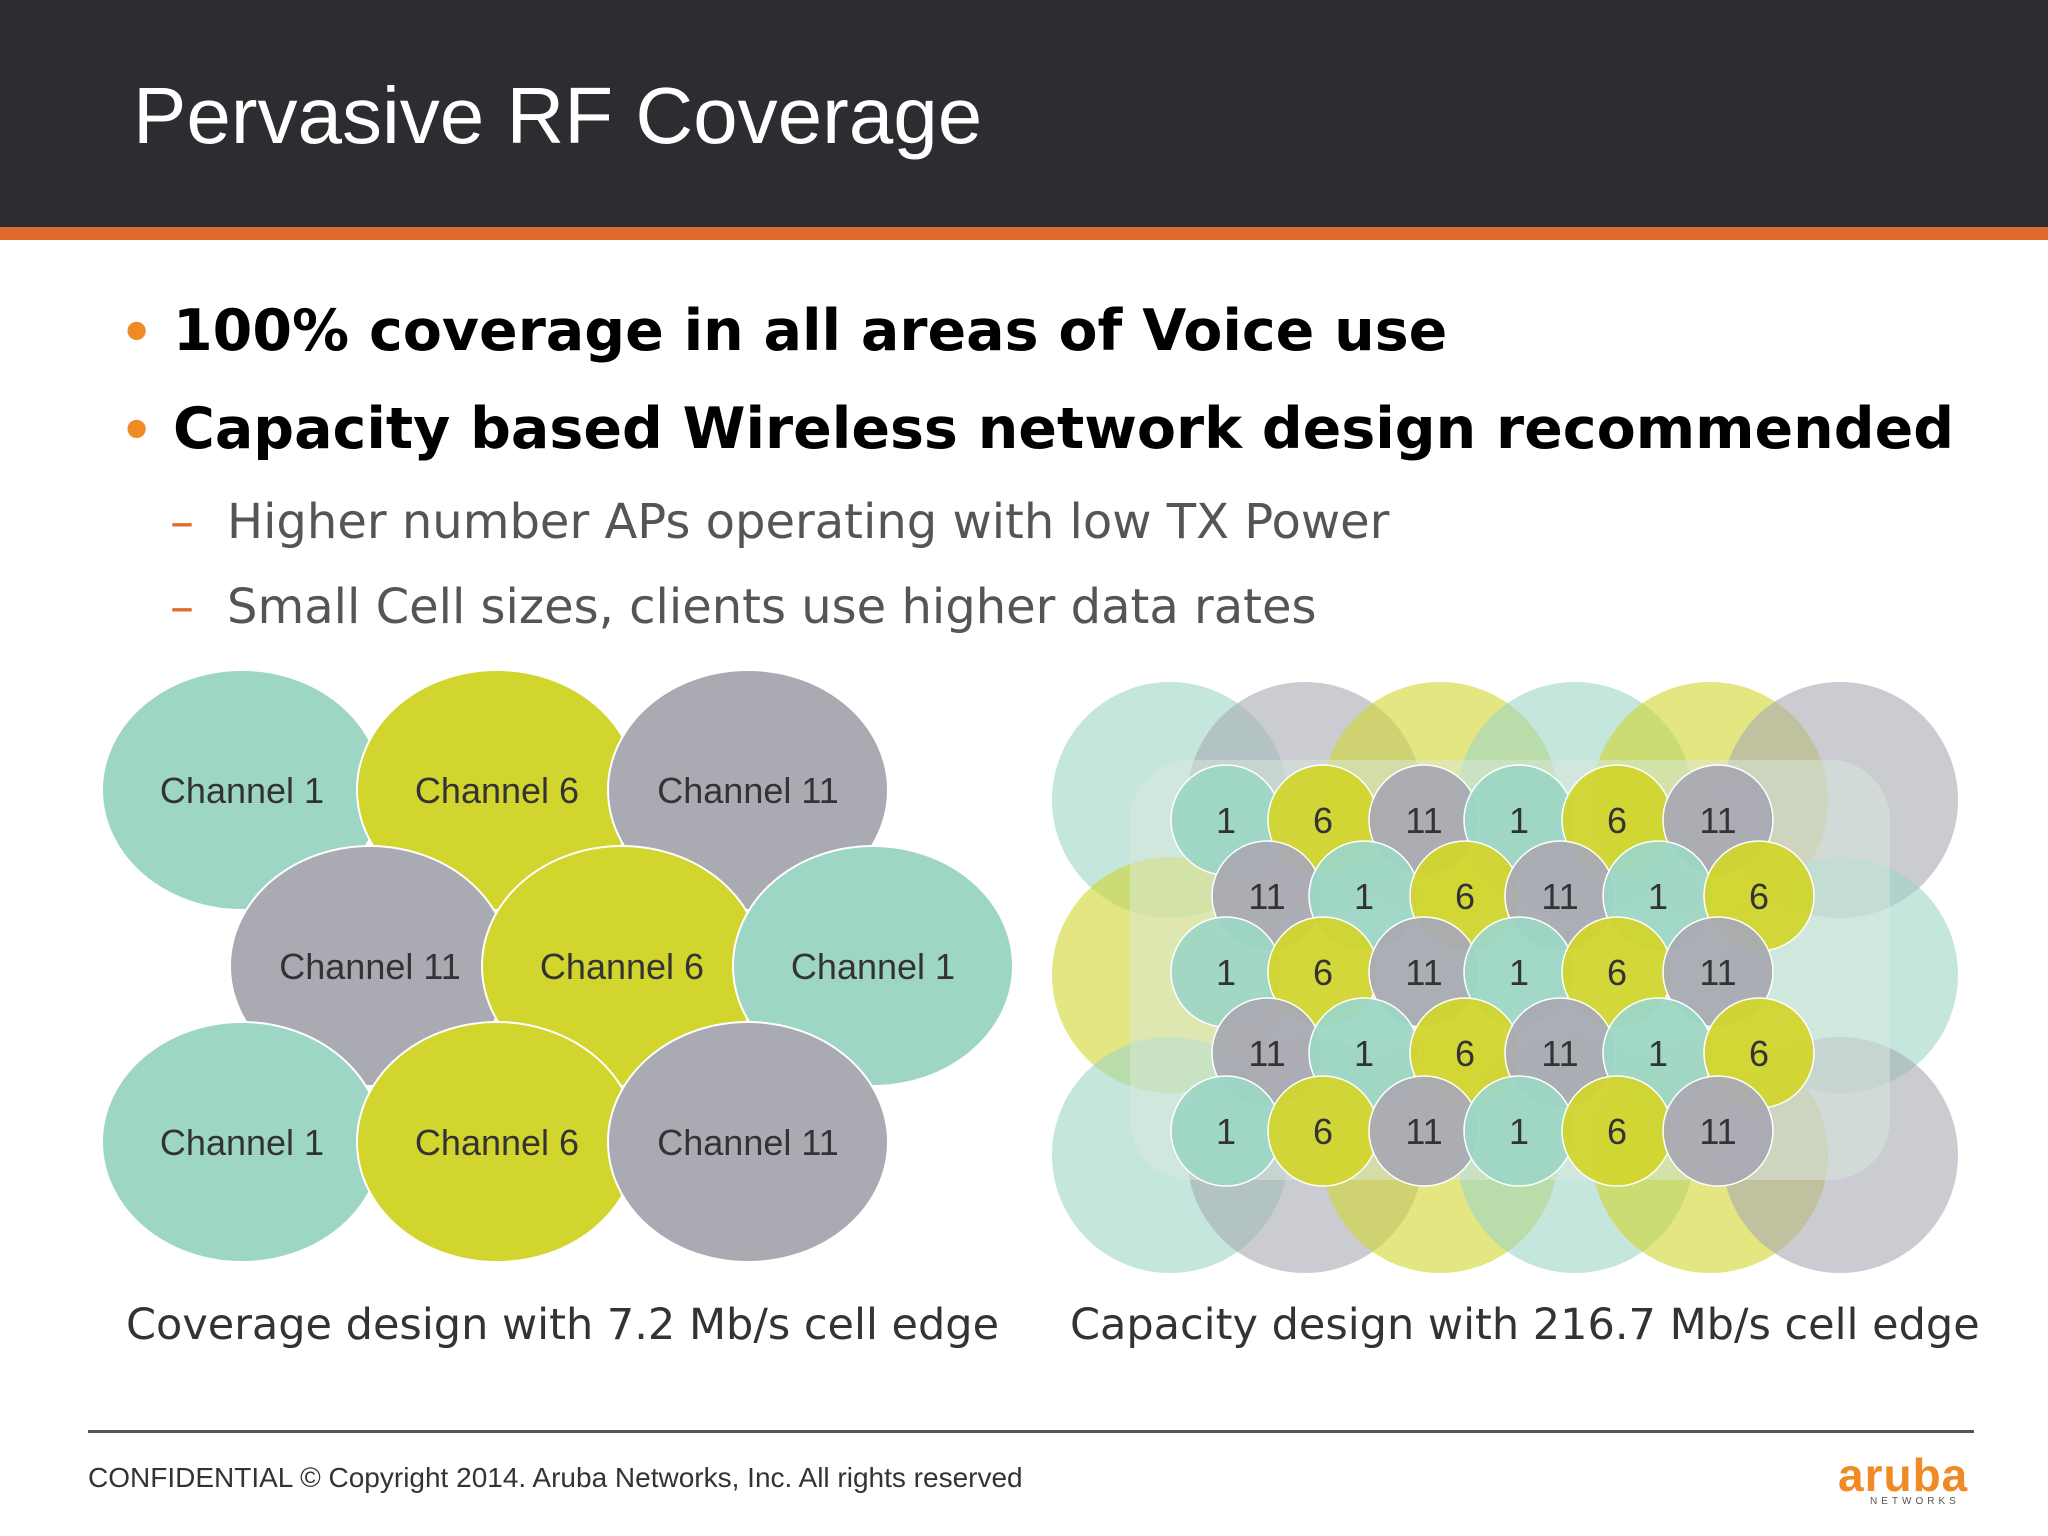 This screenshot has width=2048, height=1536. What do you see at coordinates (1024, 113) in the screenshot?
I see `title-bar: Pervasive RF Coverage` at bounding box center [1024, 113].